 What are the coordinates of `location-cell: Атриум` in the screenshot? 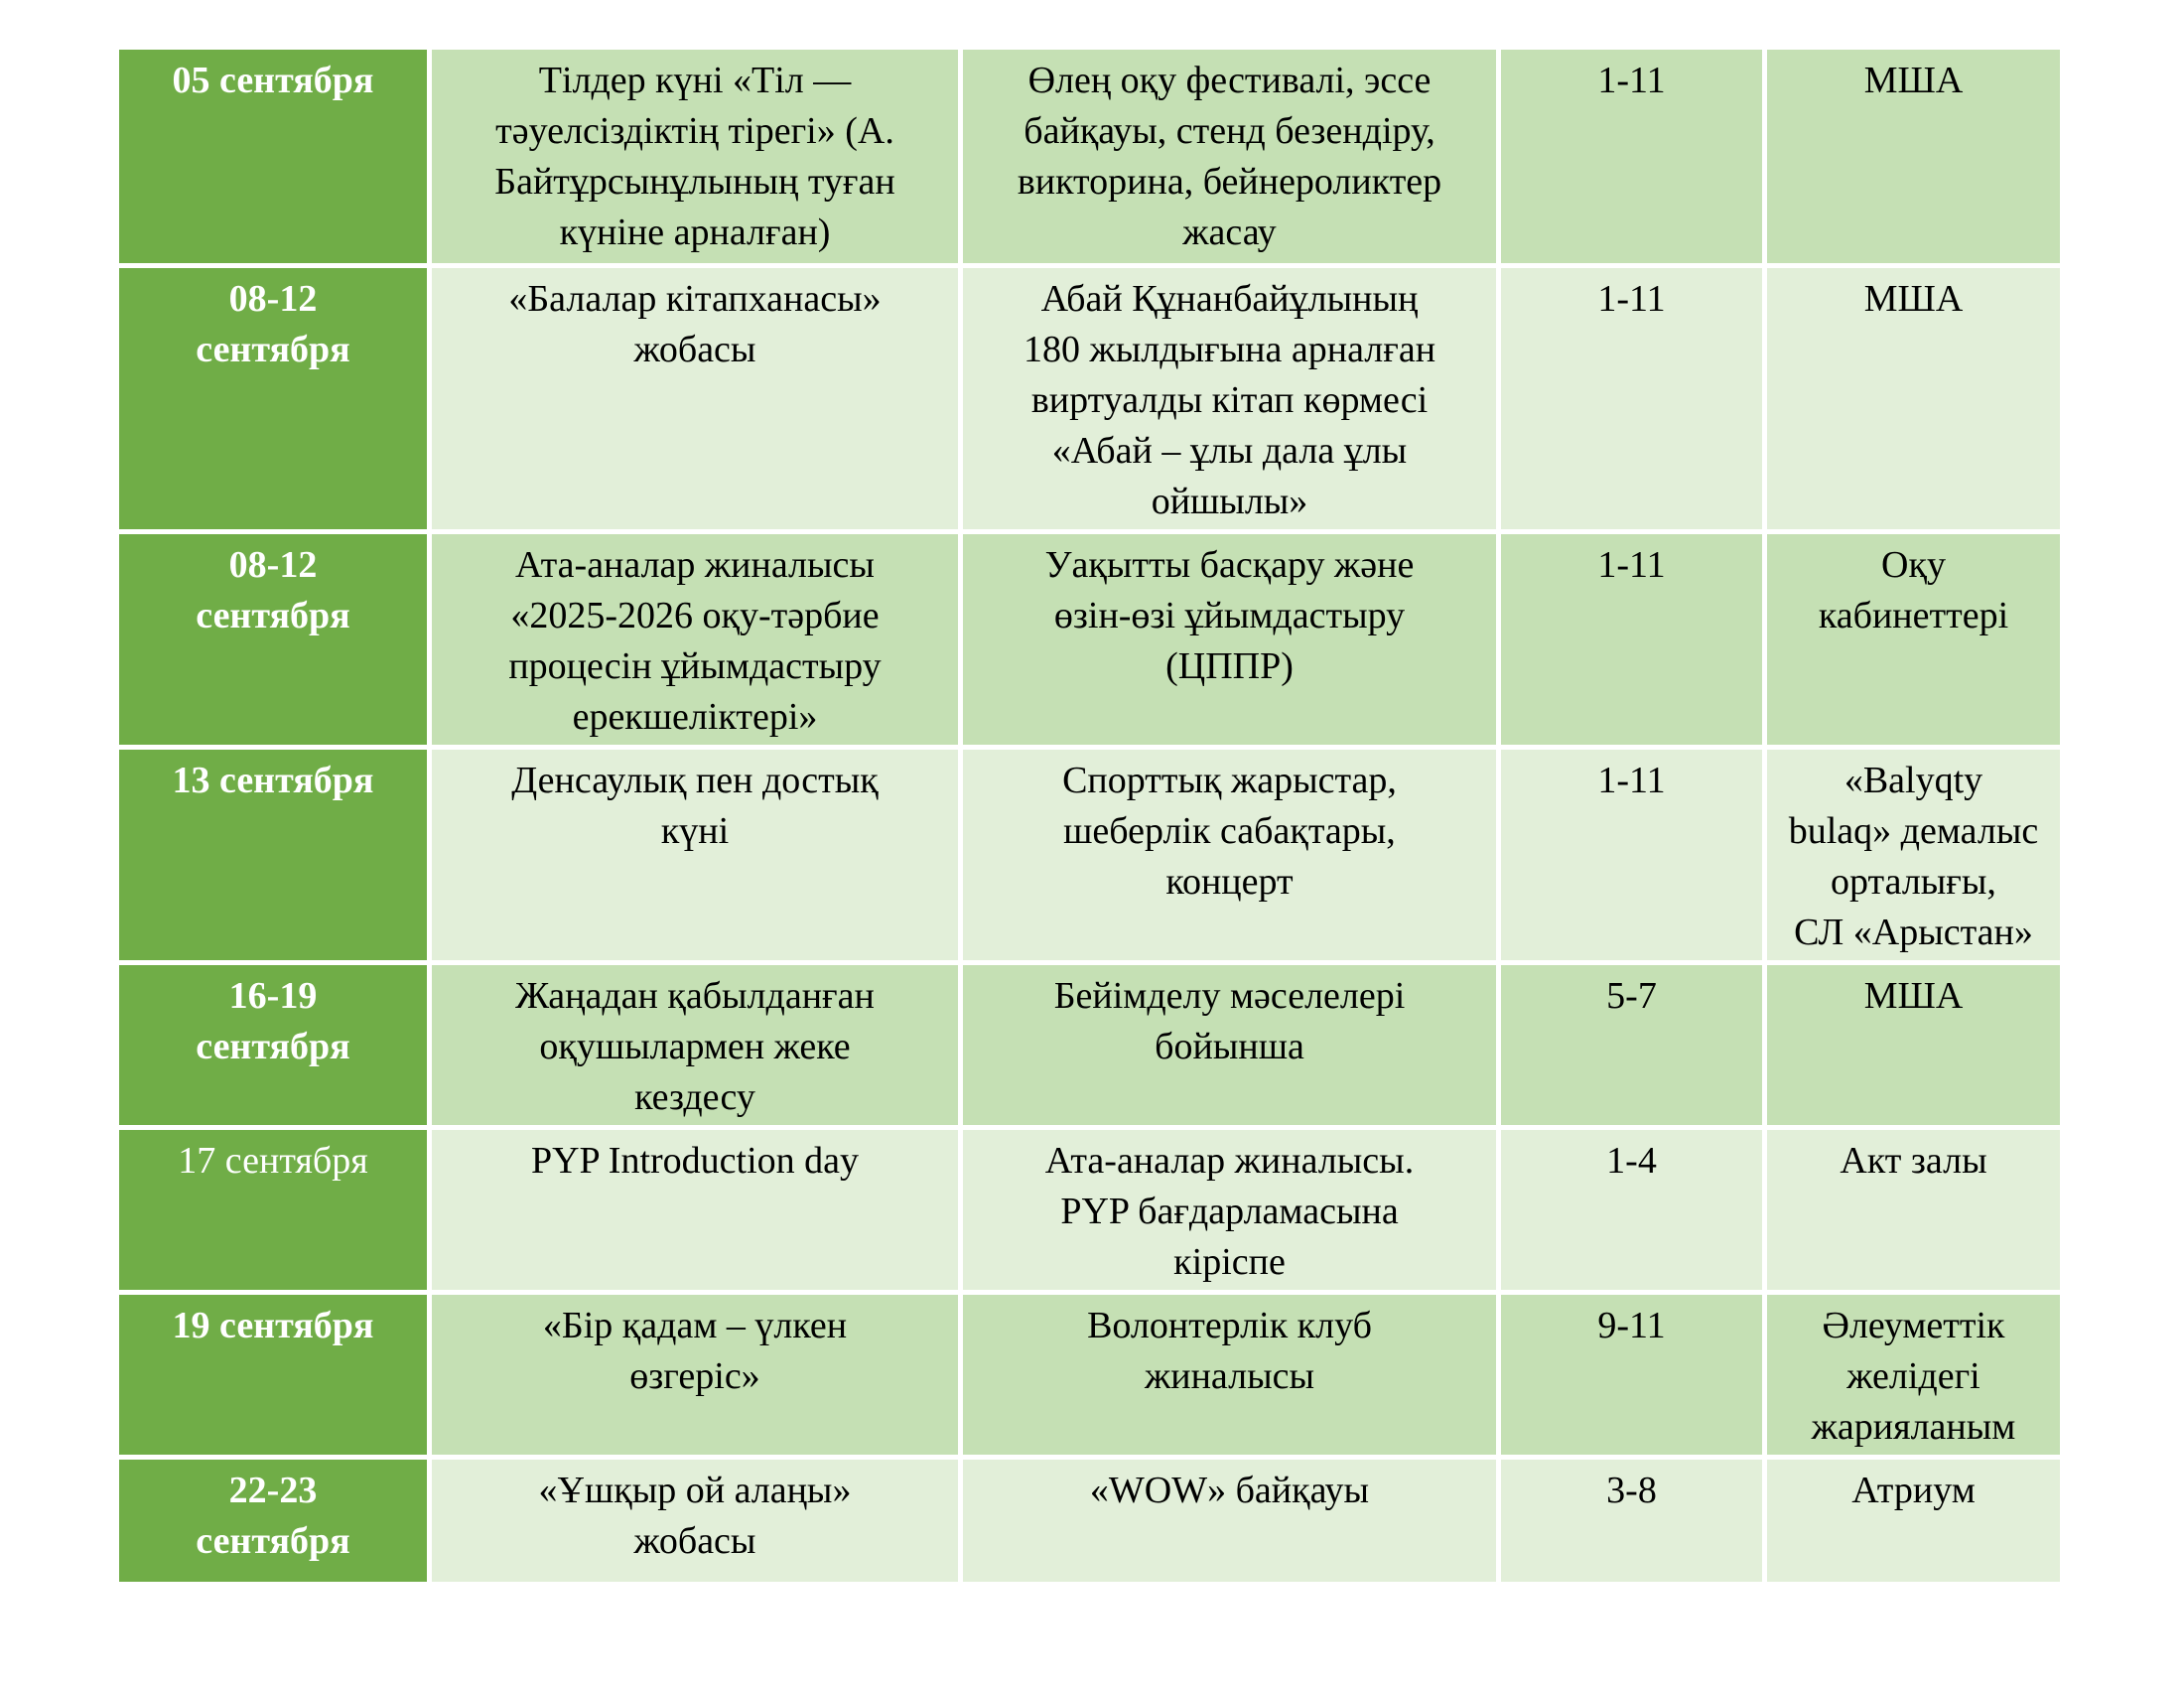 It's located at (1913, 1521).